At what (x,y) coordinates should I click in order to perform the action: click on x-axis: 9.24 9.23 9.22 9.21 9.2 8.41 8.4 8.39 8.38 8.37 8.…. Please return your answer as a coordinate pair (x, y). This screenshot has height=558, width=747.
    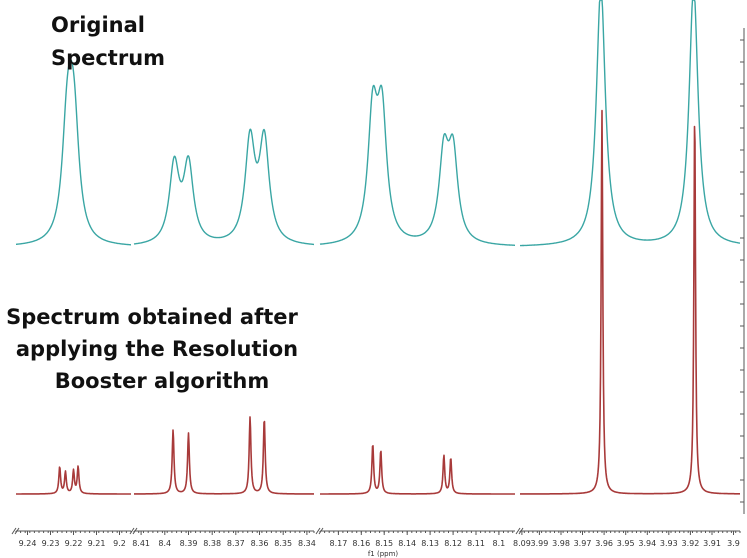
    Looking at the image, I should click on (376, 537).